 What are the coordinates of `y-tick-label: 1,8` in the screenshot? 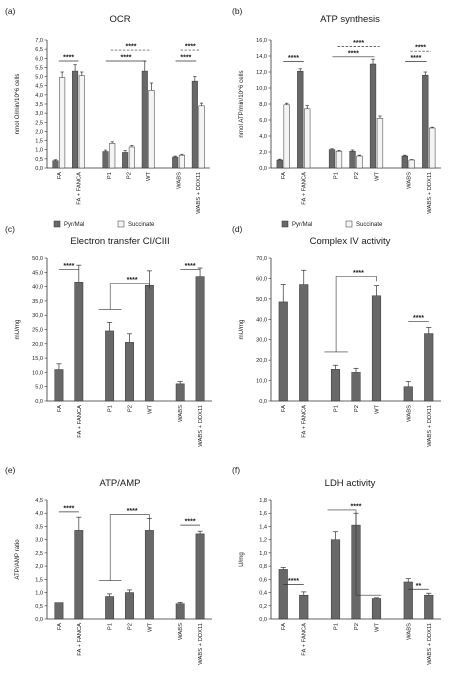 It's located at (263, 501).